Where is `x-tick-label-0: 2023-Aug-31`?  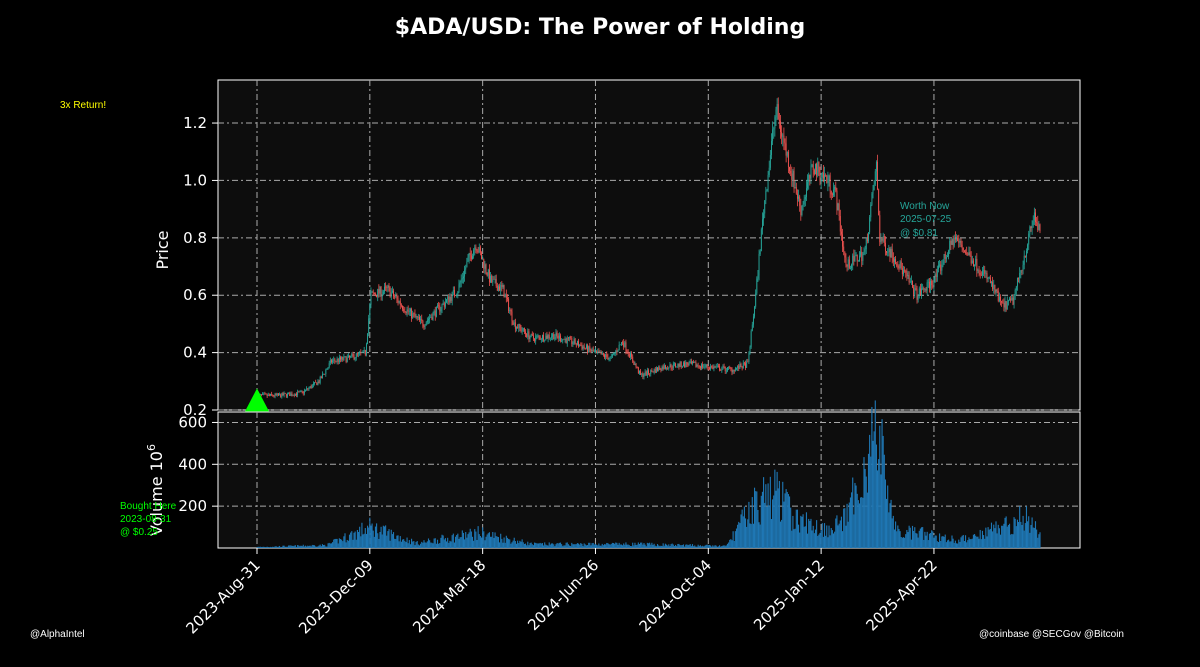
x-tick-label-0: 2023-Aug-31 is located at coordinates (222, 596).